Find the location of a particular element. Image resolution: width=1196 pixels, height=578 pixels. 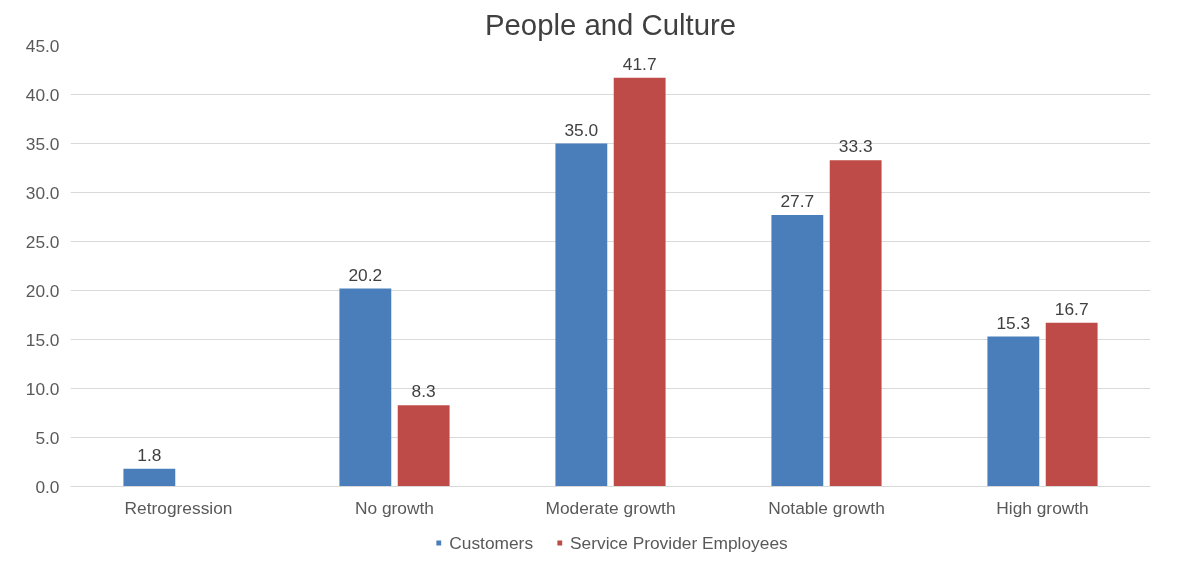

data-label: 16.7 is located at coordinates (1071, 308).